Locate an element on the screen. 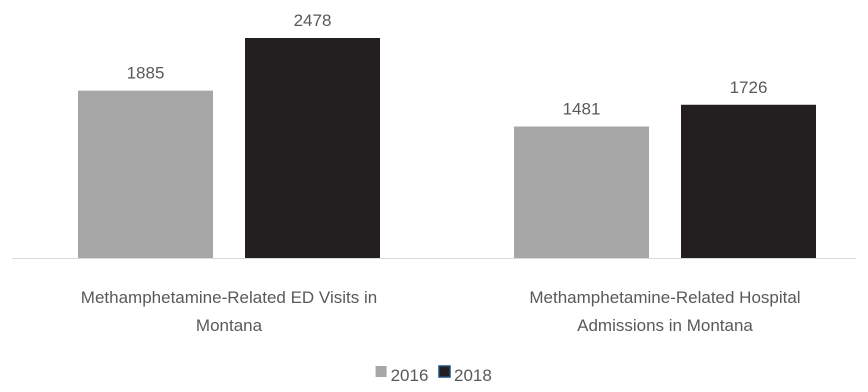 This screenshot has height=392, width=868. legend-swatch-2018 is located at coordinates (444, 371).